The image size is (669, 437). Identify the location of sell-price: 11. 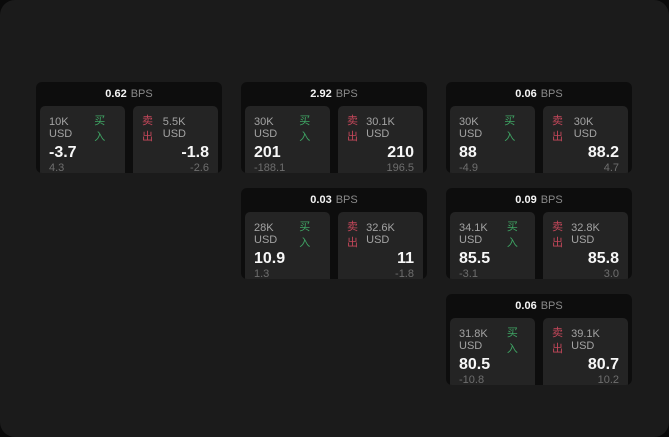
(405, 258).